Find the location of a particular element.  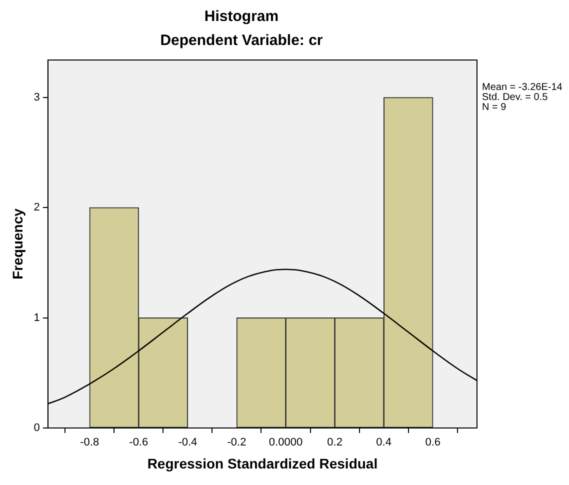

x-tick-label: 0.4 is located at coordinates (384, 442).